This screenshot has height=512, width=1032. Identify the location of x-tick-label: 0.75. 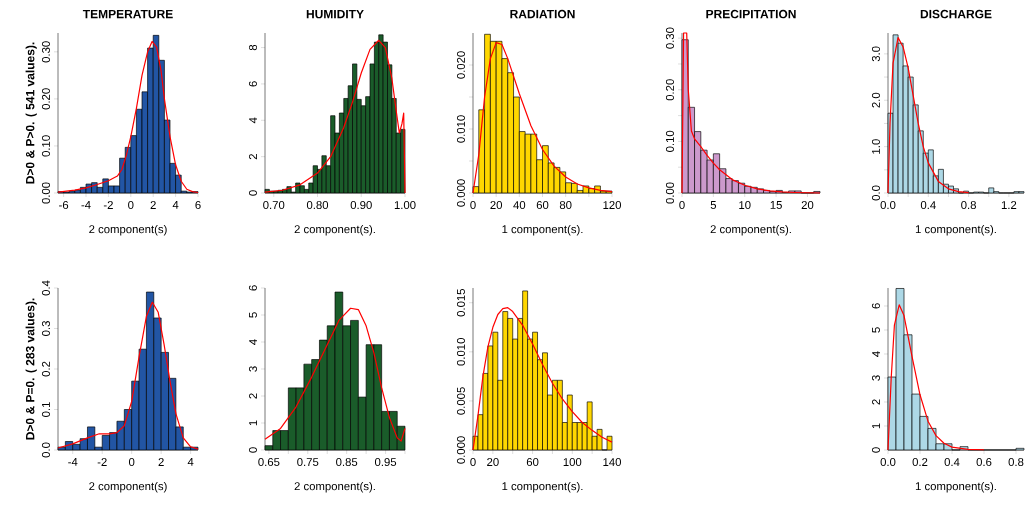
(308, 462).